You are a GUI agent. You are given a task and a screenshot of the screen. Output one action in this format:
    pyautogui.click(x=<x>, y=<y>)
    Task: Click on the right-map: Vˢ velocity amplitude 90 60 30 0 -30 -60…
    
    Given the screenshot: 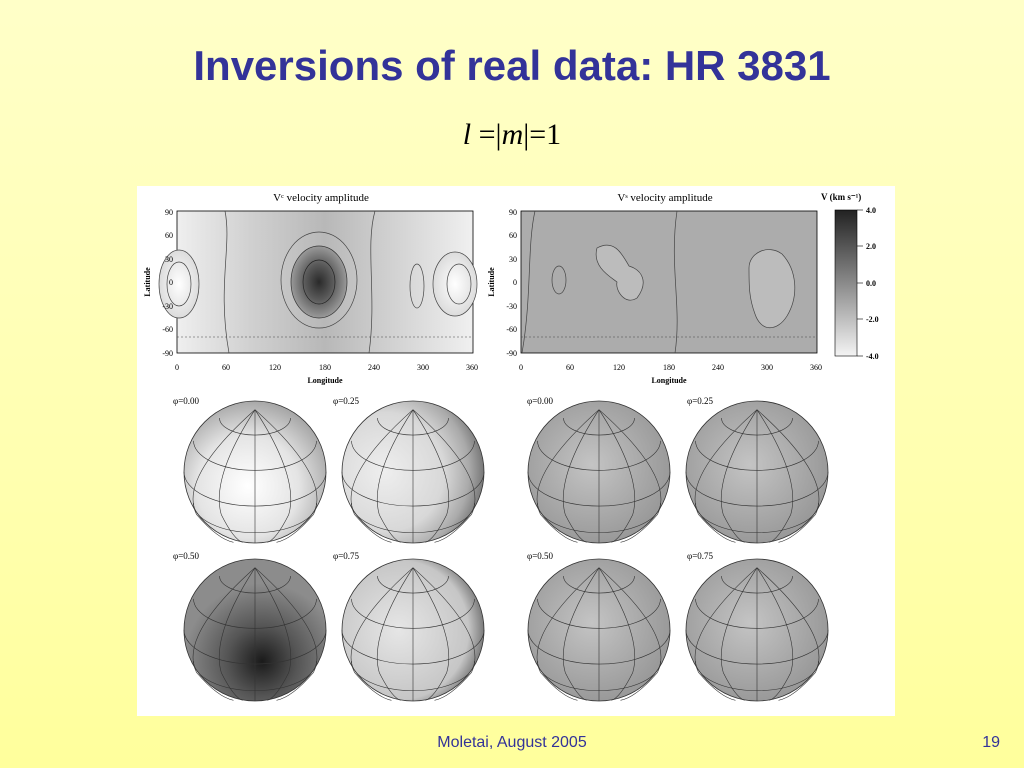 What is the action you would take?
    pyautogui.click(x=654, y=288)
    